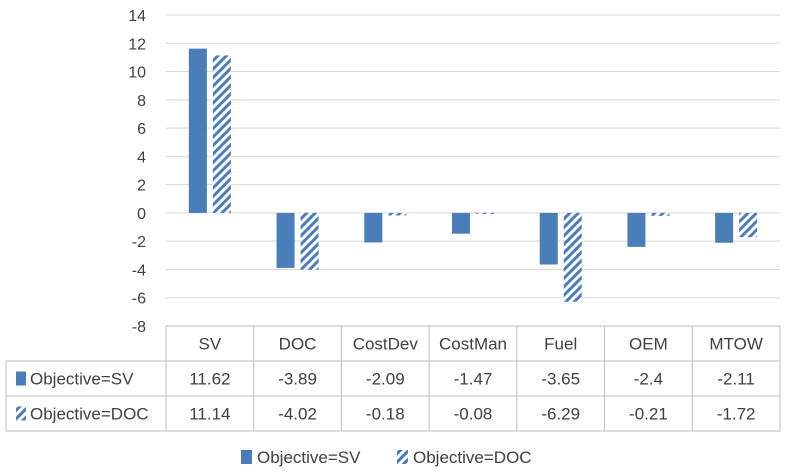 This screenshot has height=473, width=792. Describe the element at coordinates (386, 457) in the screenshot. I see `legend: Objective=SV Objective=DOC` at that location.